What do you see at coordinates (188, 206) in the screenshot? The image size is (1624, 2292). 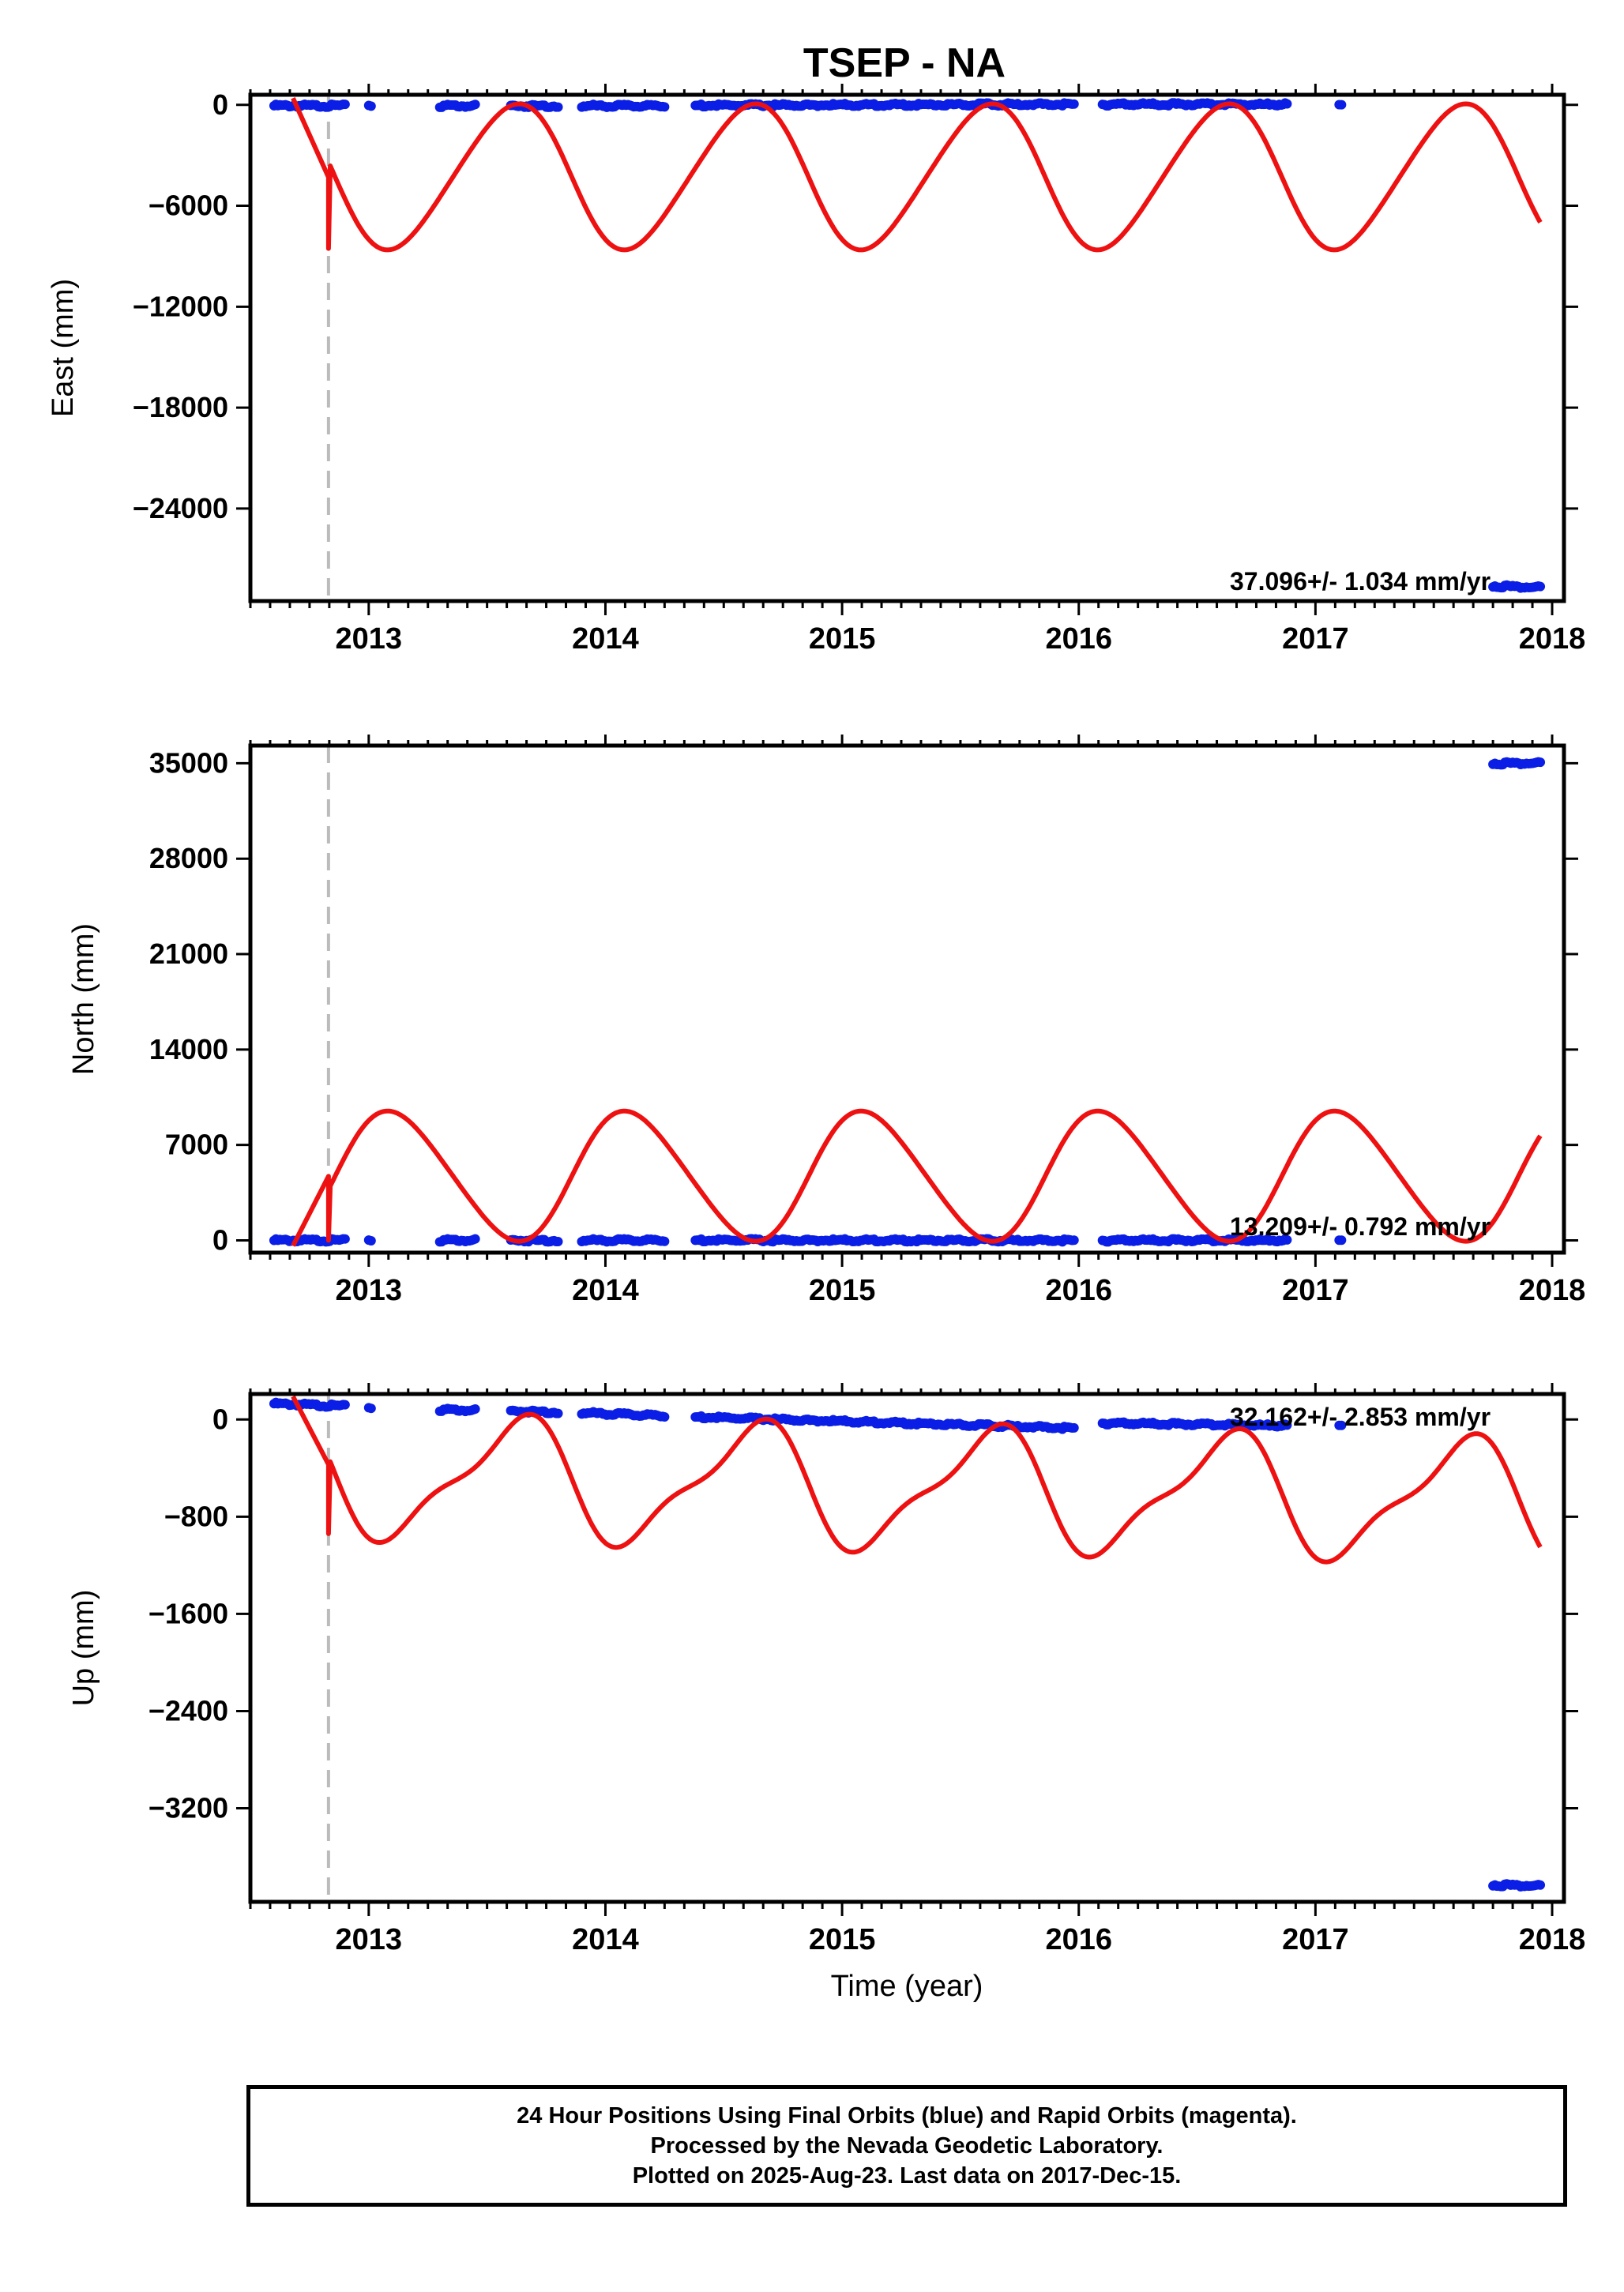 I see `y-tick-label: −6000` at bounding box center [188, 206].